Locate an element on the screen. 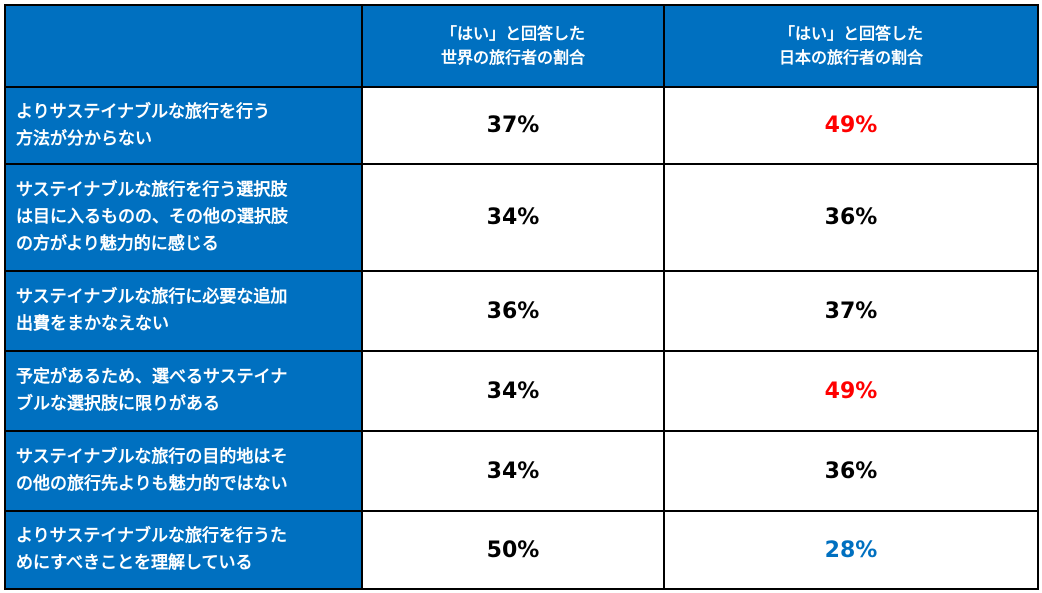 The image size is (1042, 593). row-label-line: ブルな選択肢に限りがある is located at coordinates (118, 404).